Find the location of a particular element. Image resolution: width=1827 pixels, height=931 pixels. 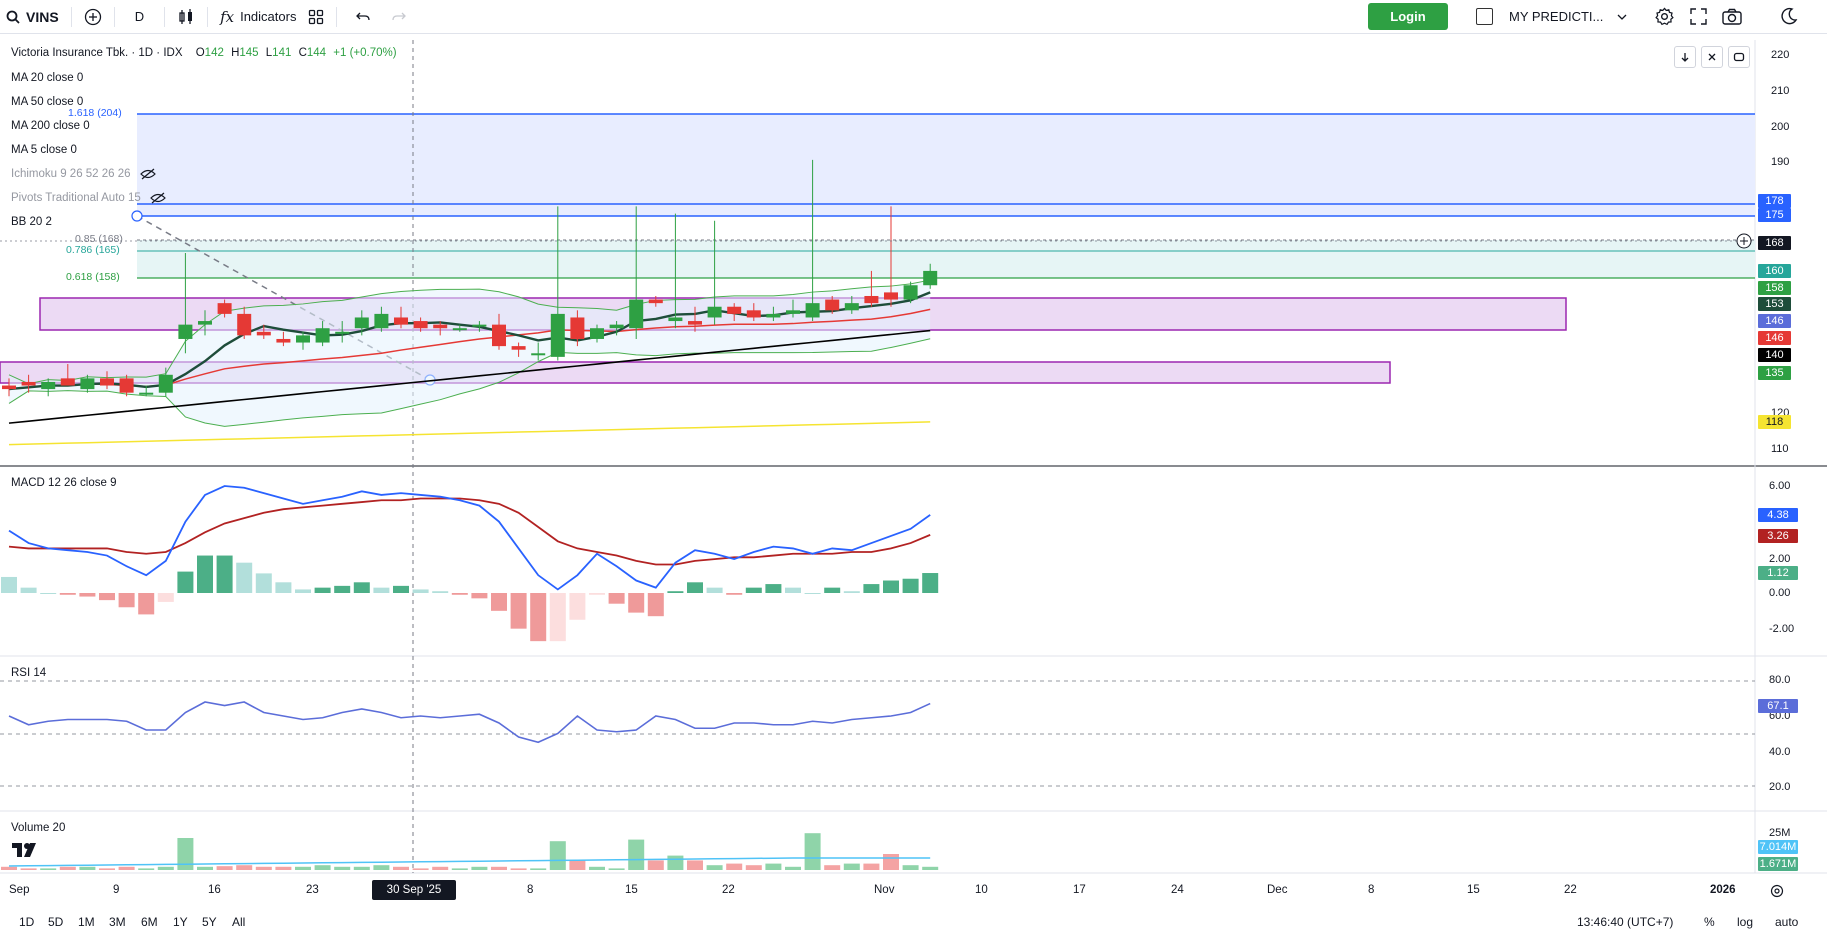

log-toggle: log is located at coordinates (1745, 922).